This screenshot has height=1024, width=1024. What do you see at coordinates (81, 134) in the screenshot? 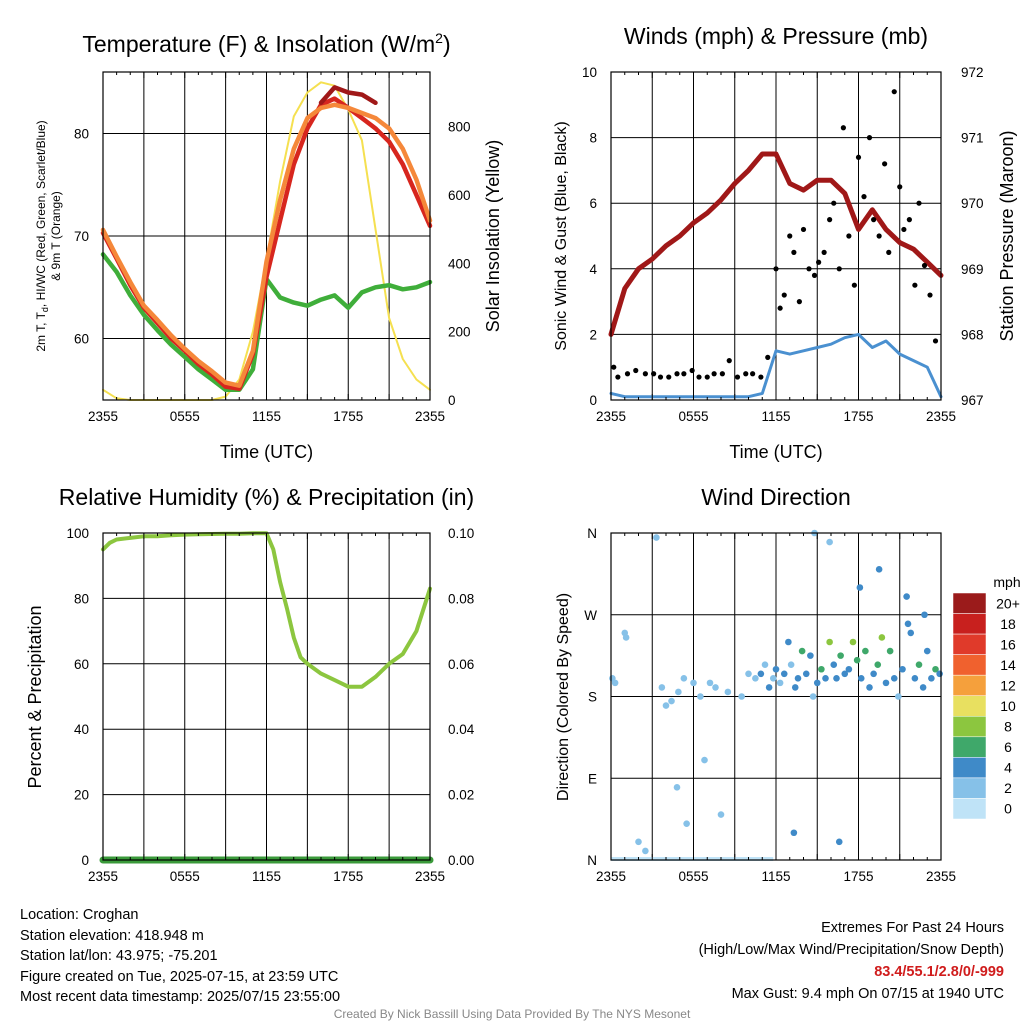
I see `panel0-y-tick-label: 80` at bounding box center [81, 134].